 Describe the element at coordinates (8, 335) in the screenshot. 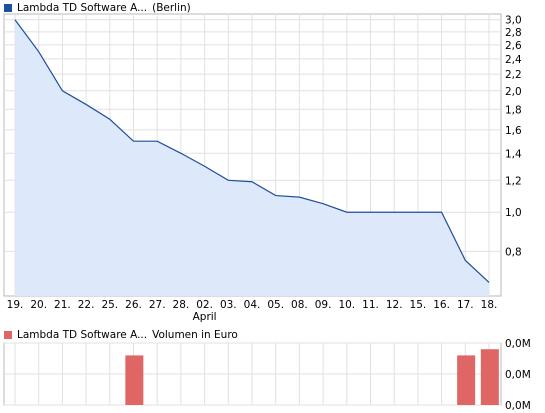

I see `volume-legend-swatch` at that location.